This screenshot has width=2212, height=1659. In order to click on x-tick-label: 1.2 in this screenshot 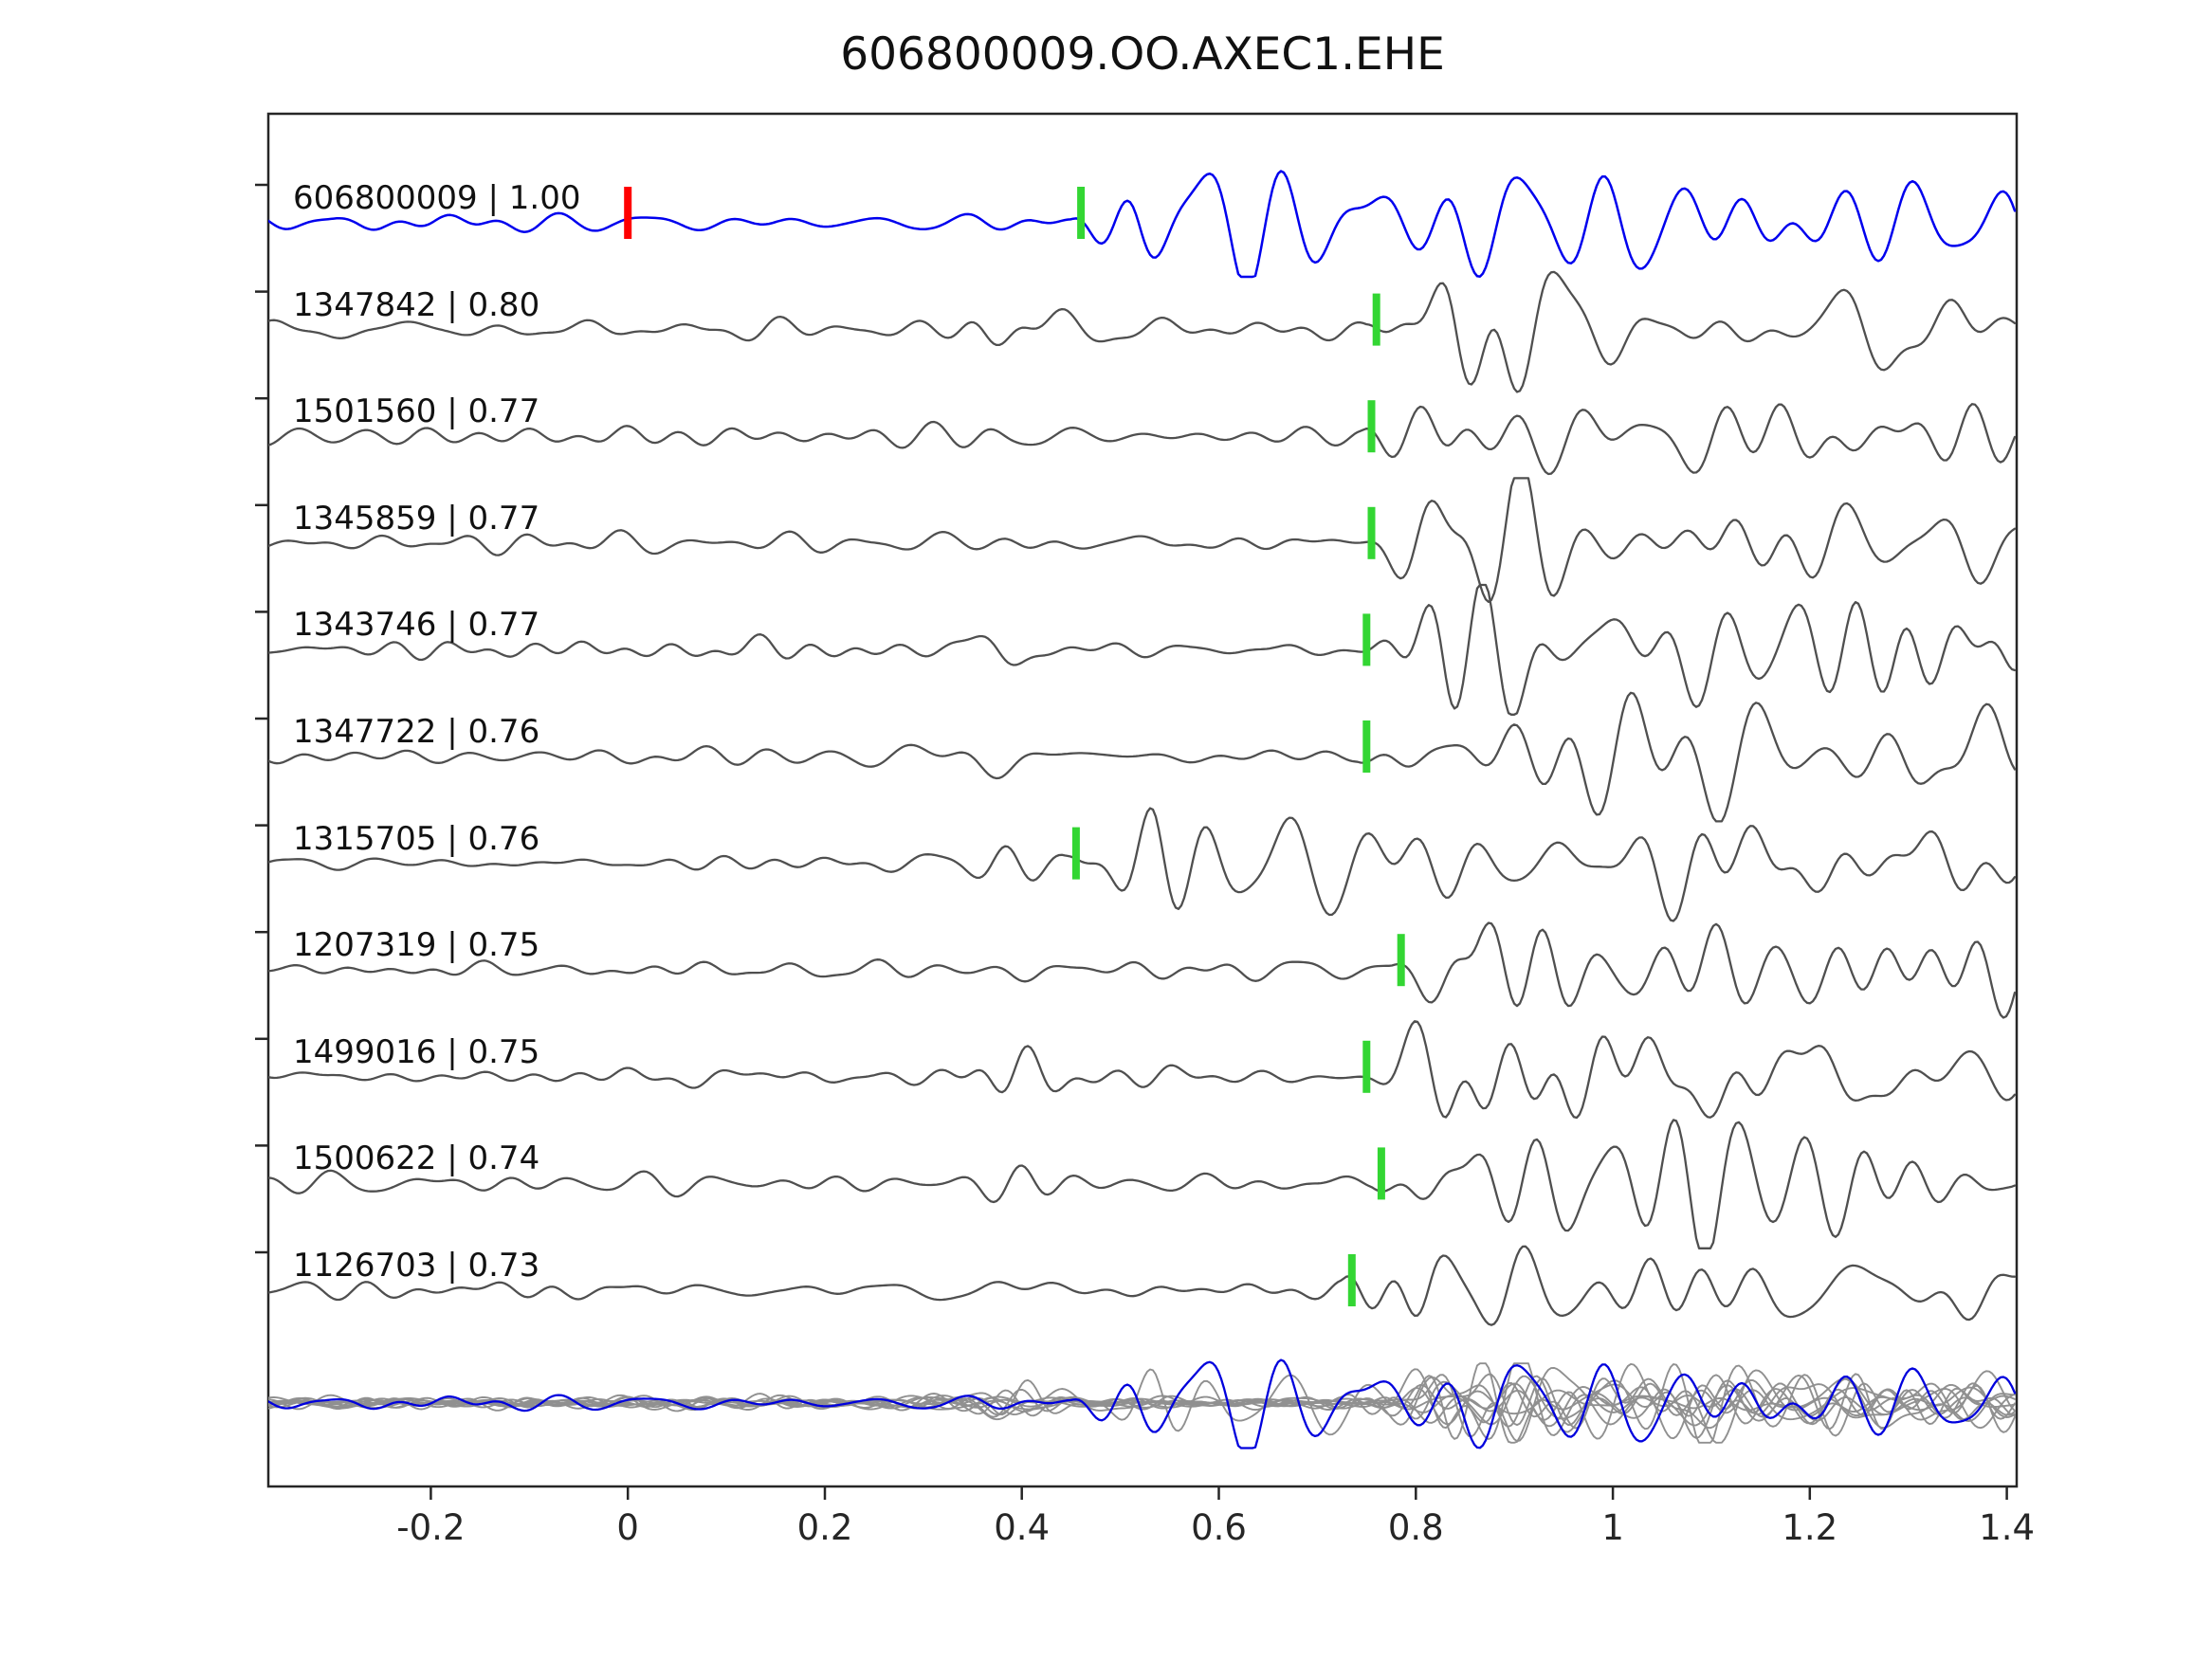, I will do `click(1810, 1527)`.